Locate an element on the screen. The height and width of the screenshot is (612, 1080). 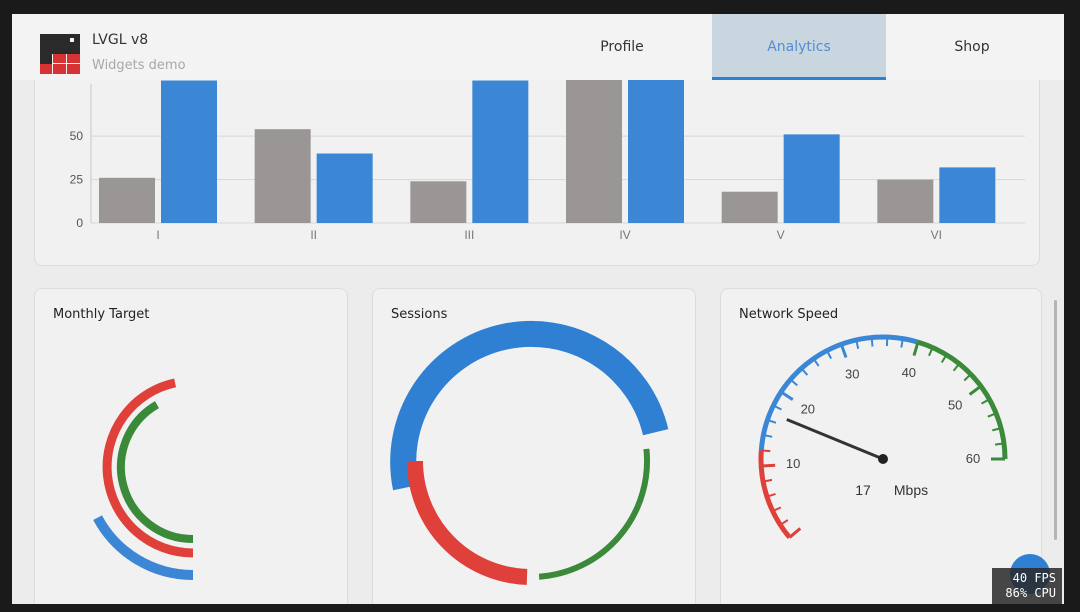
gauge-scale-label: 10 is located at coordinates (793, 463).